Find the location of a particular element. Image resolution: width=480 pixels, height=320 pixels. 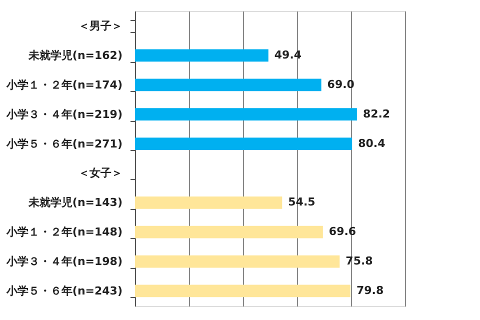

y-tick-label: ＜女子＞ is located at coordinates (100, 173).